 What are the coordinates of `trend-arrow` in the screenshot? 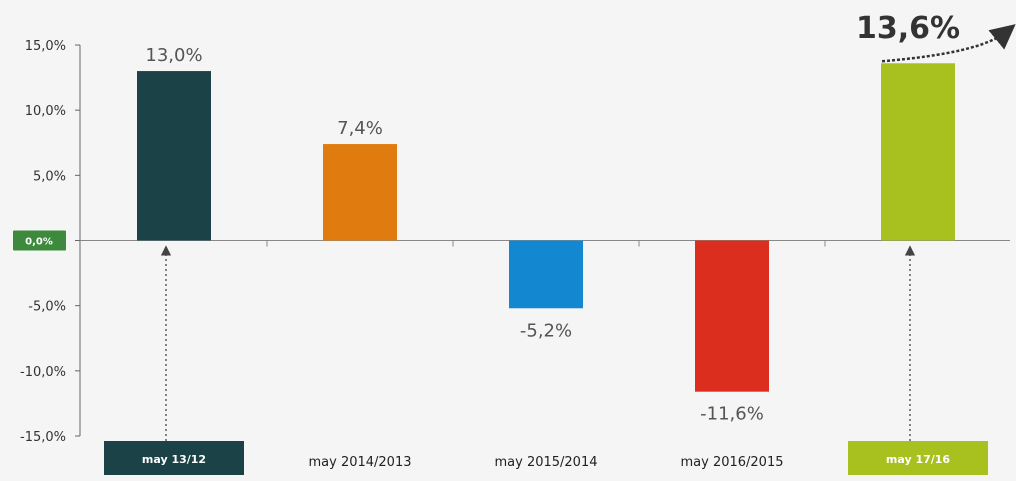 It's located at (948, 43).